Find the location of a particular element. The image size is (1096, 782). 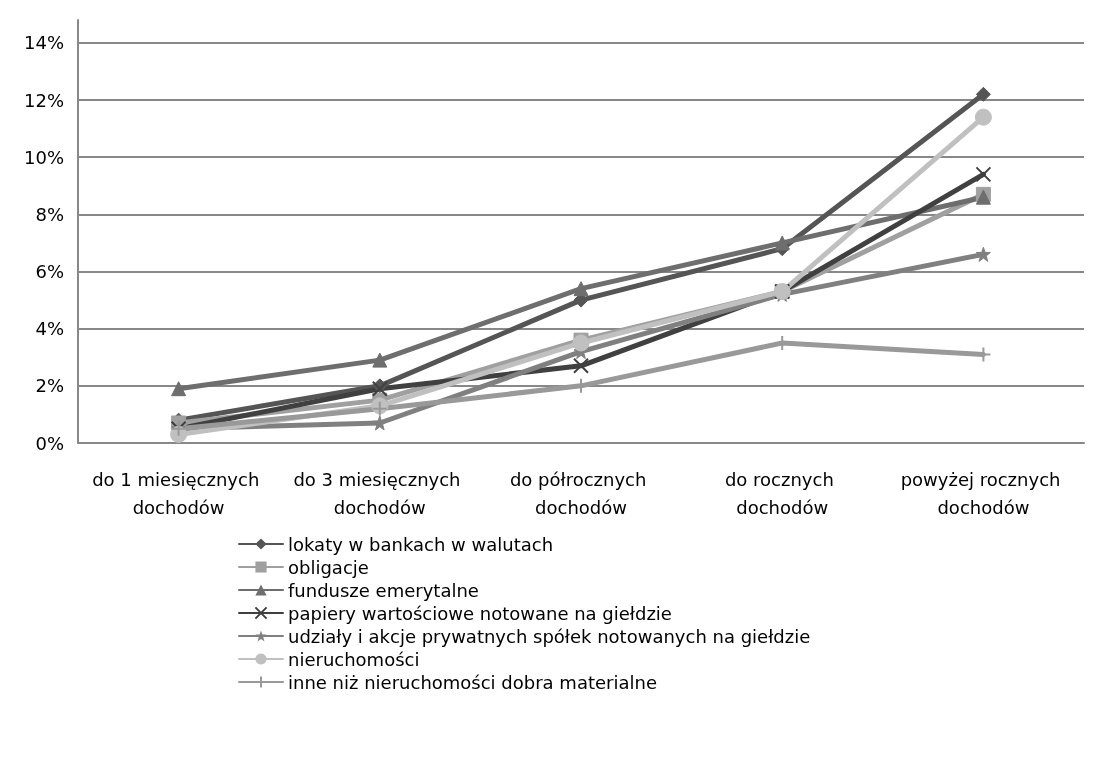

y-tick-label: 10% is located at coordinates (43, 157).